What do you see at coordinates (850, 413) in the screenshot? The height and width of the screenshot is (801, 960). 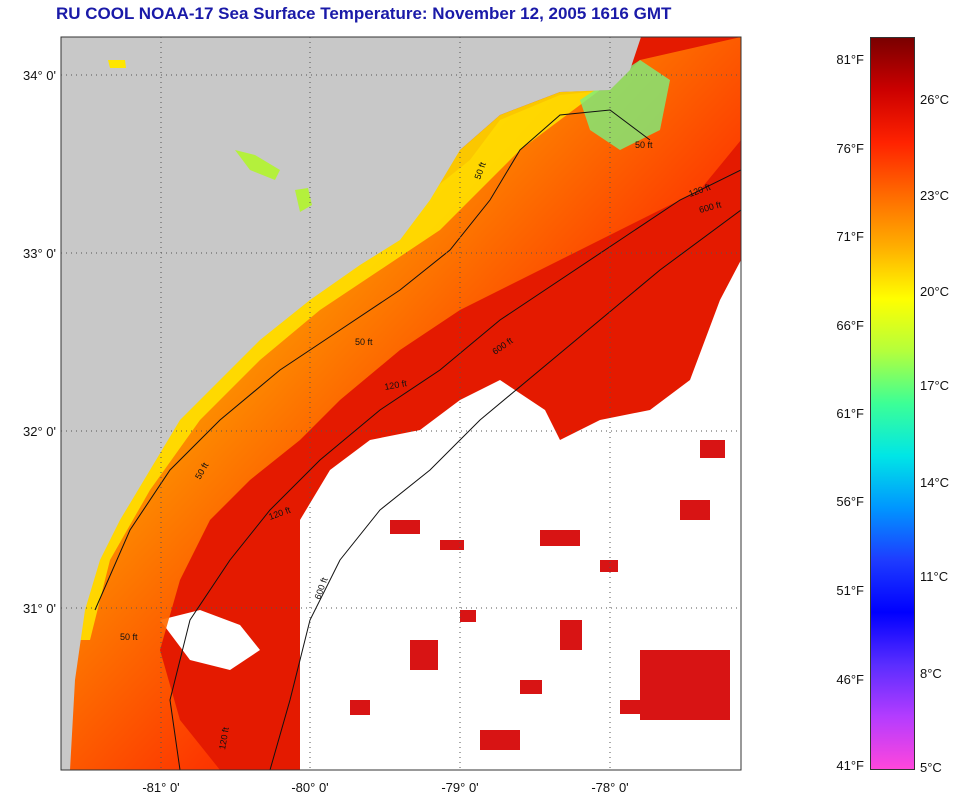 I see `colorbar-fahrenheit-label: 61°F` at bounding box center [850, 413].